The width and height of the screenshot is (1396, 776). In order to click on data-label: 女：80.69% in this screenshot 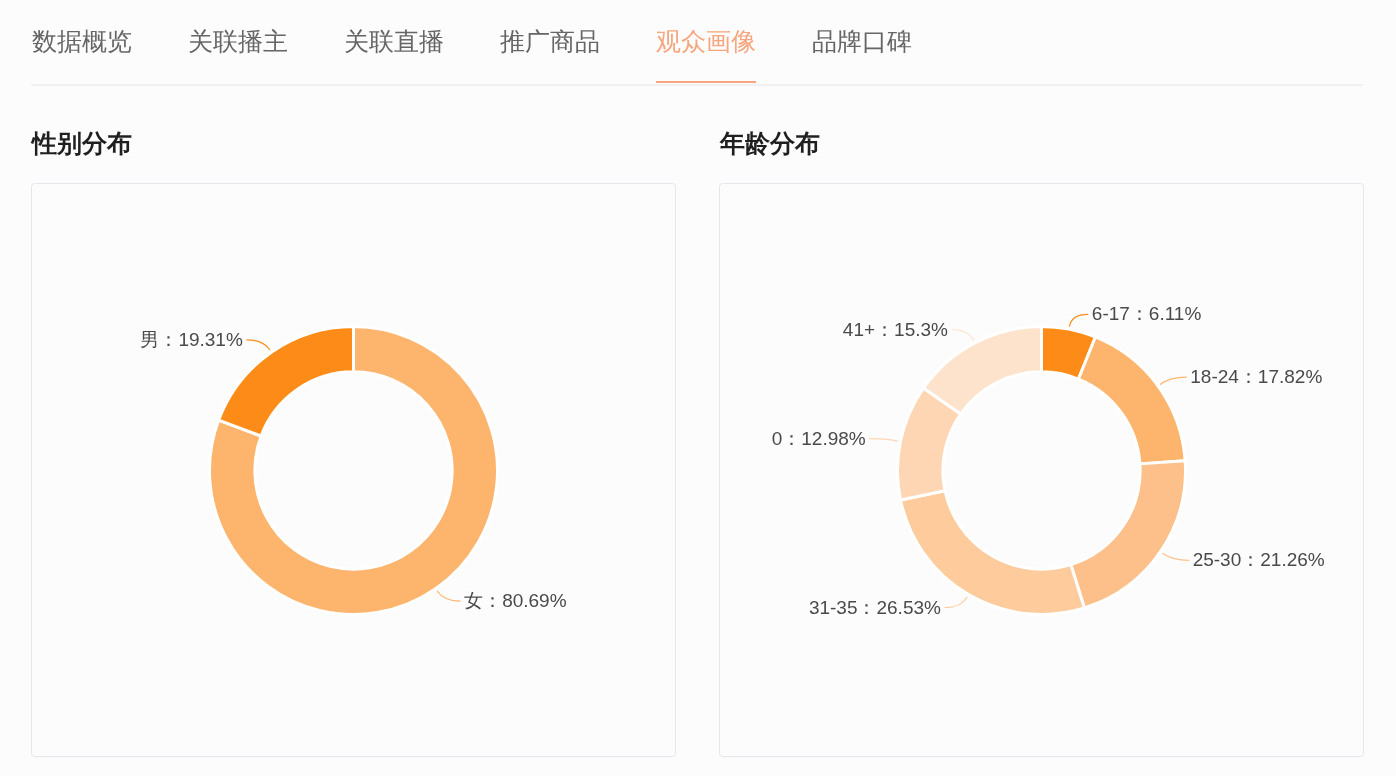, I will do `click(515, 601)`.